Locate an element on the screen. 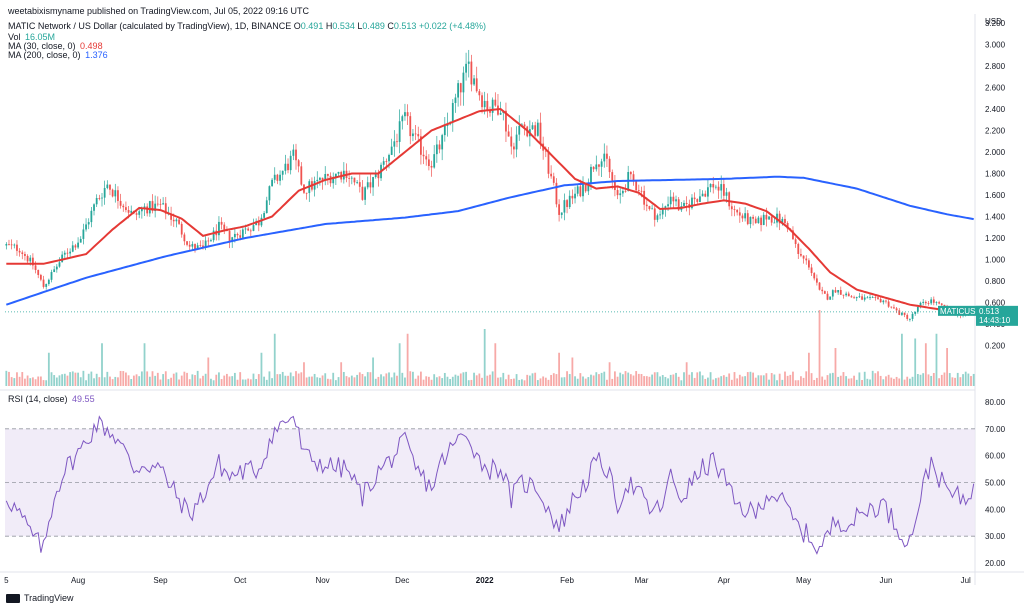  tradingview-brand: TradingView is located at coordinates (40, 598).